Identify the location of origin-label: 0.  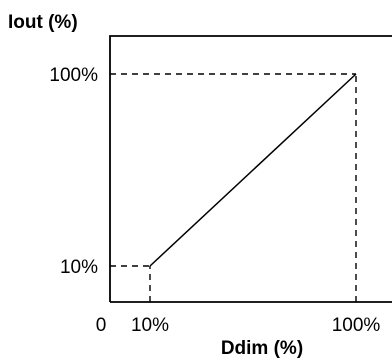
(101, 325).